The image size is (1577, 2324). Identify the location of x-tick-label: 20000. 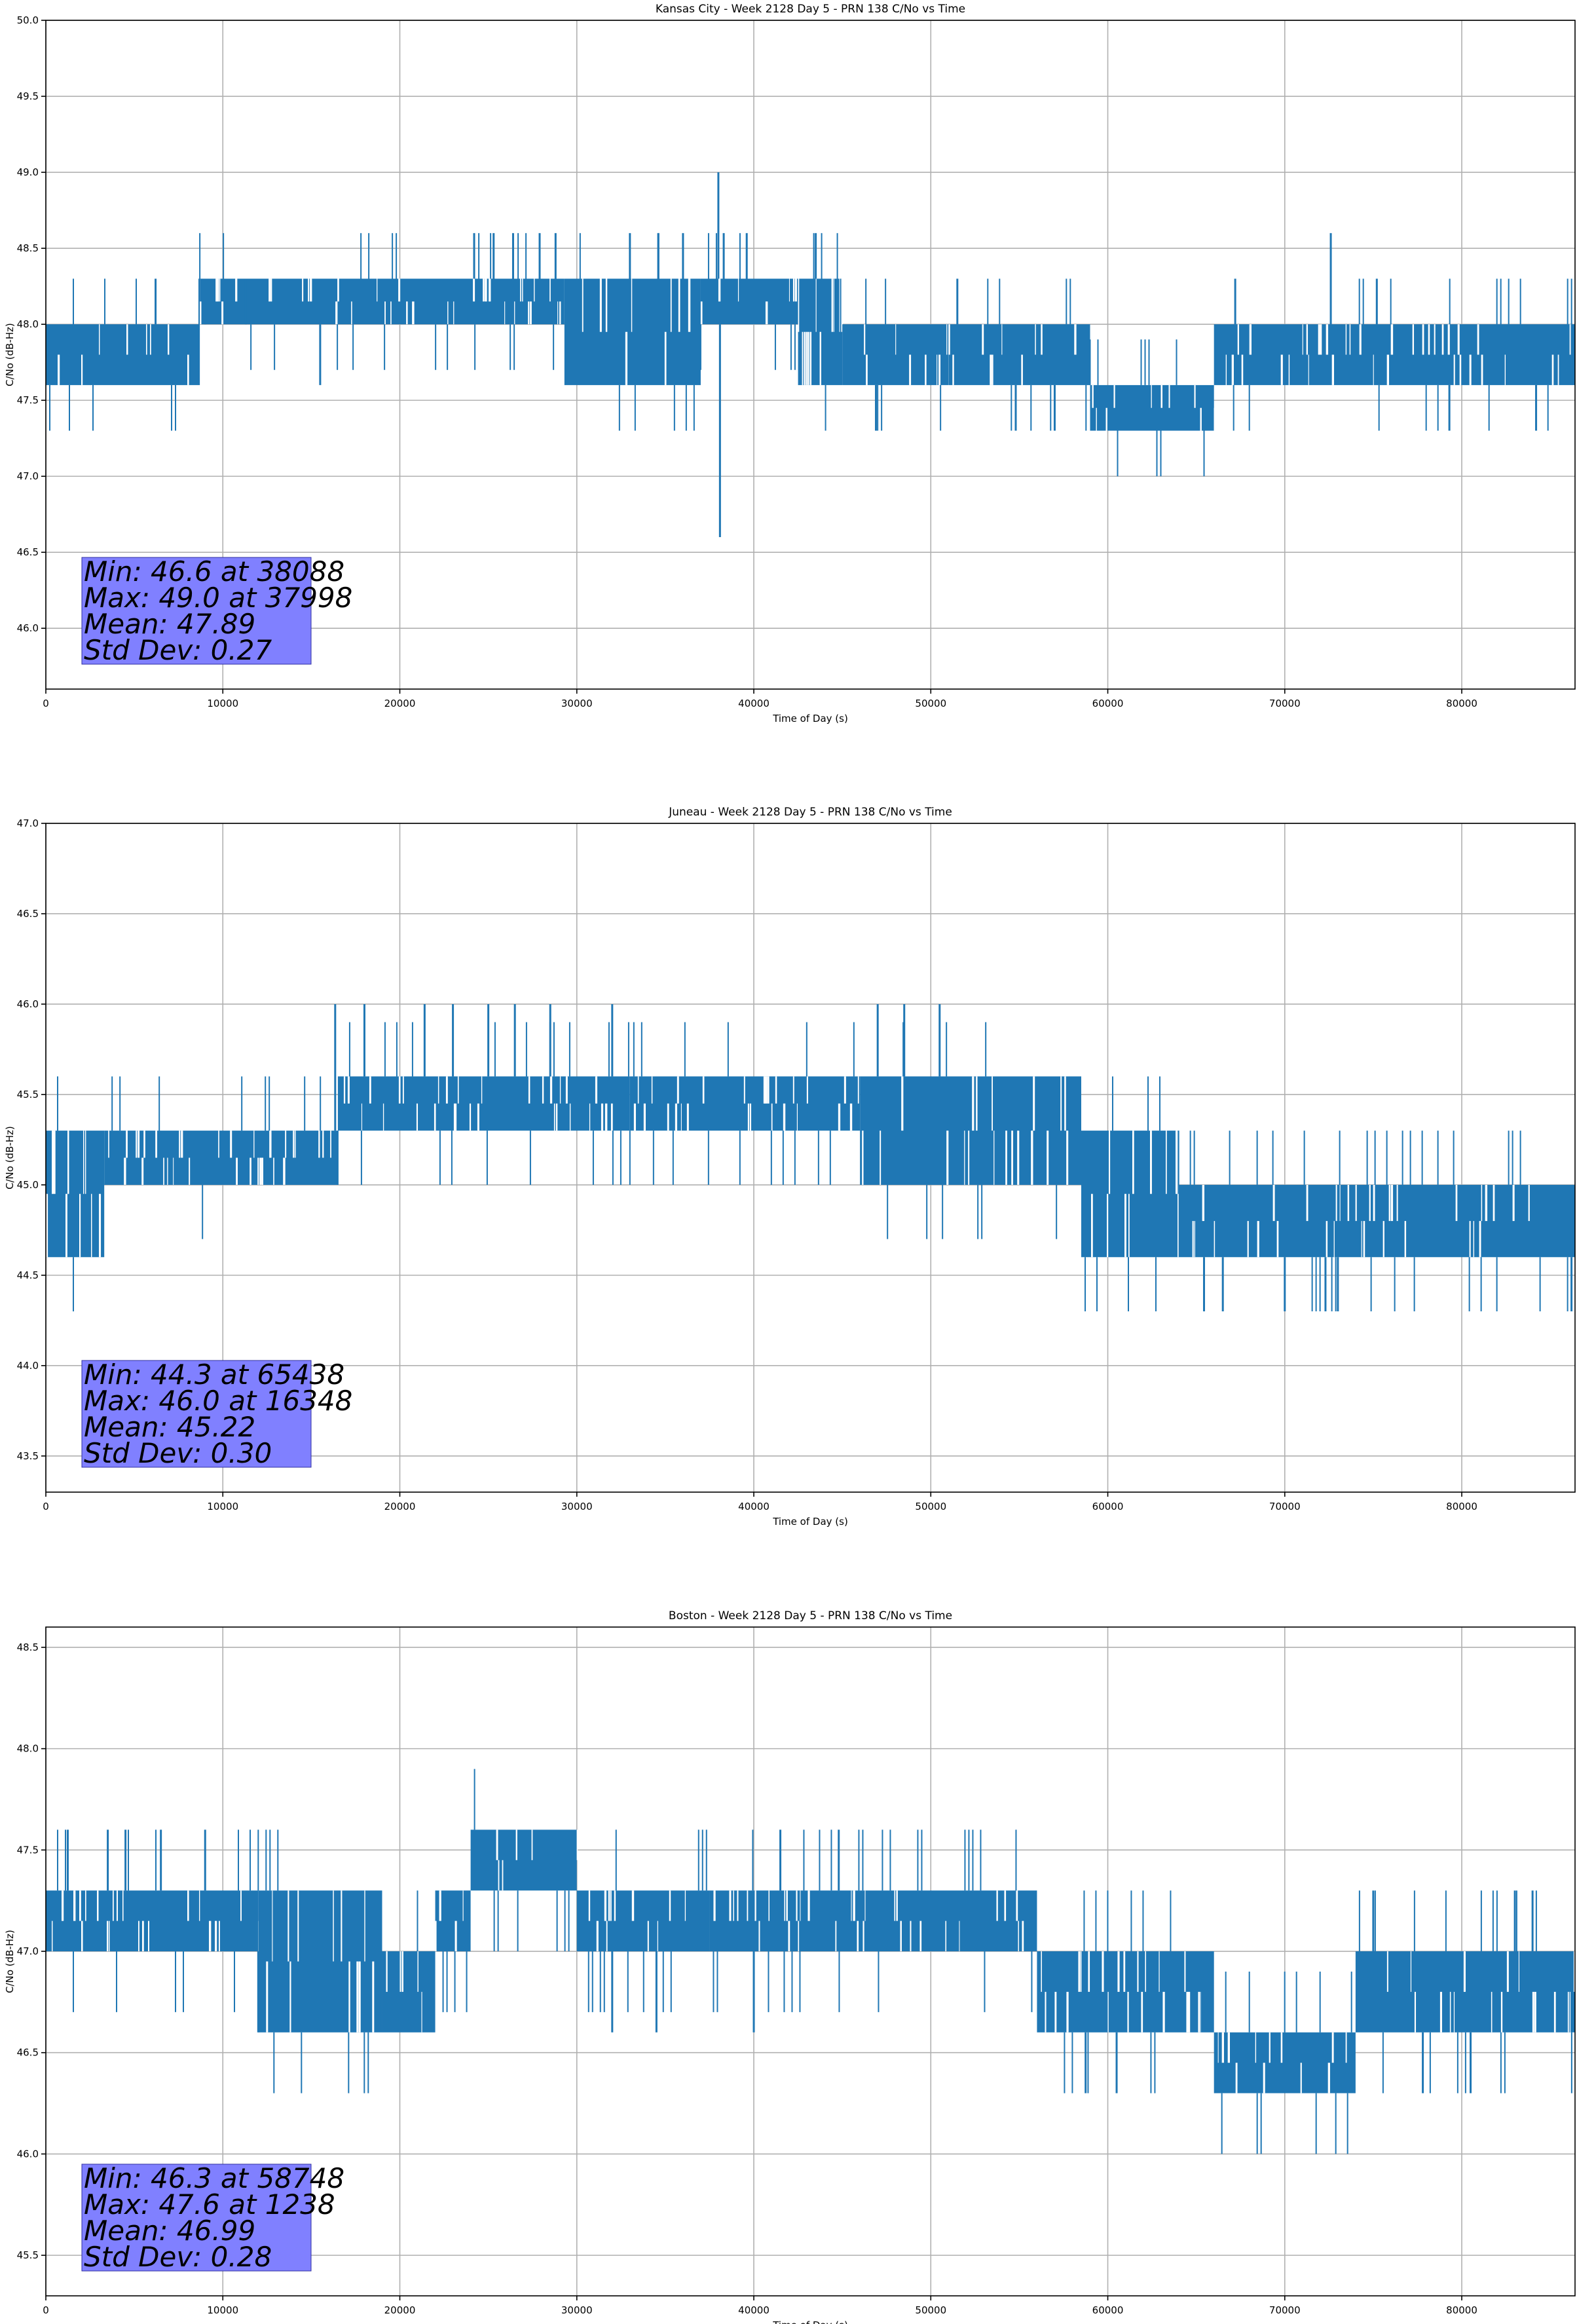
(400, 2310).